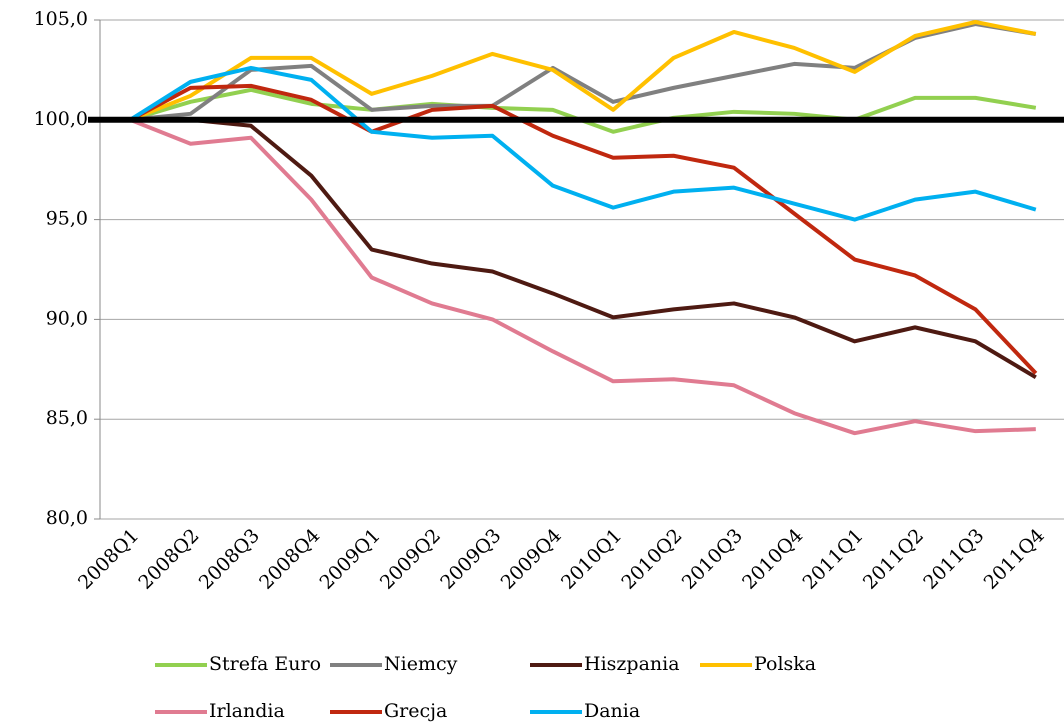 The image size is (1064, 727). Describe the element at coordinates (785, 664) in the screenshot. I see `legend-label: Polska` at that location.